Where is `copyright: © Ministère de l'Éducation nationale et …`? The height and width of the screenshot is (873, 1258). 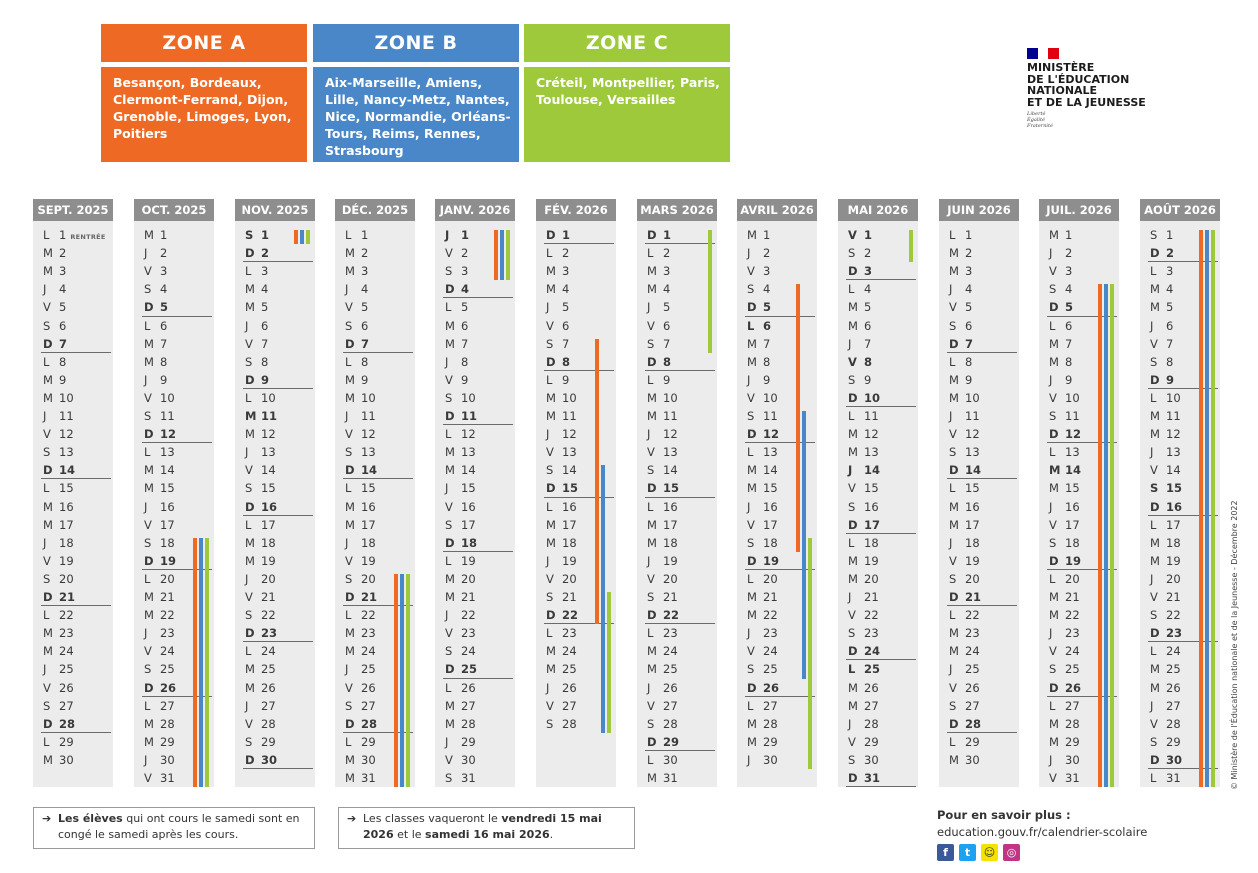
copyright: © Ministère de l'Éducation nationale et … is located at coordinates (1234, 645).